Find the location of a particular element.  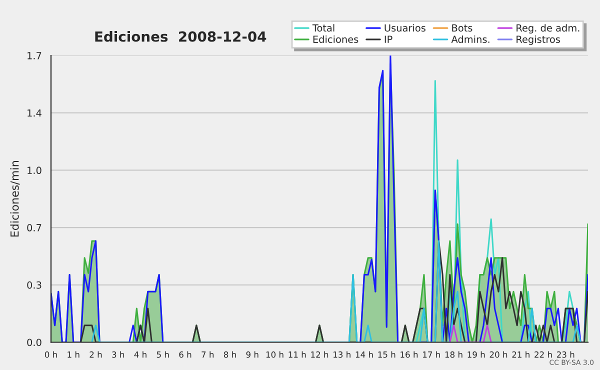

x-tick-label: 3 h is located at coordinates (118, 354).